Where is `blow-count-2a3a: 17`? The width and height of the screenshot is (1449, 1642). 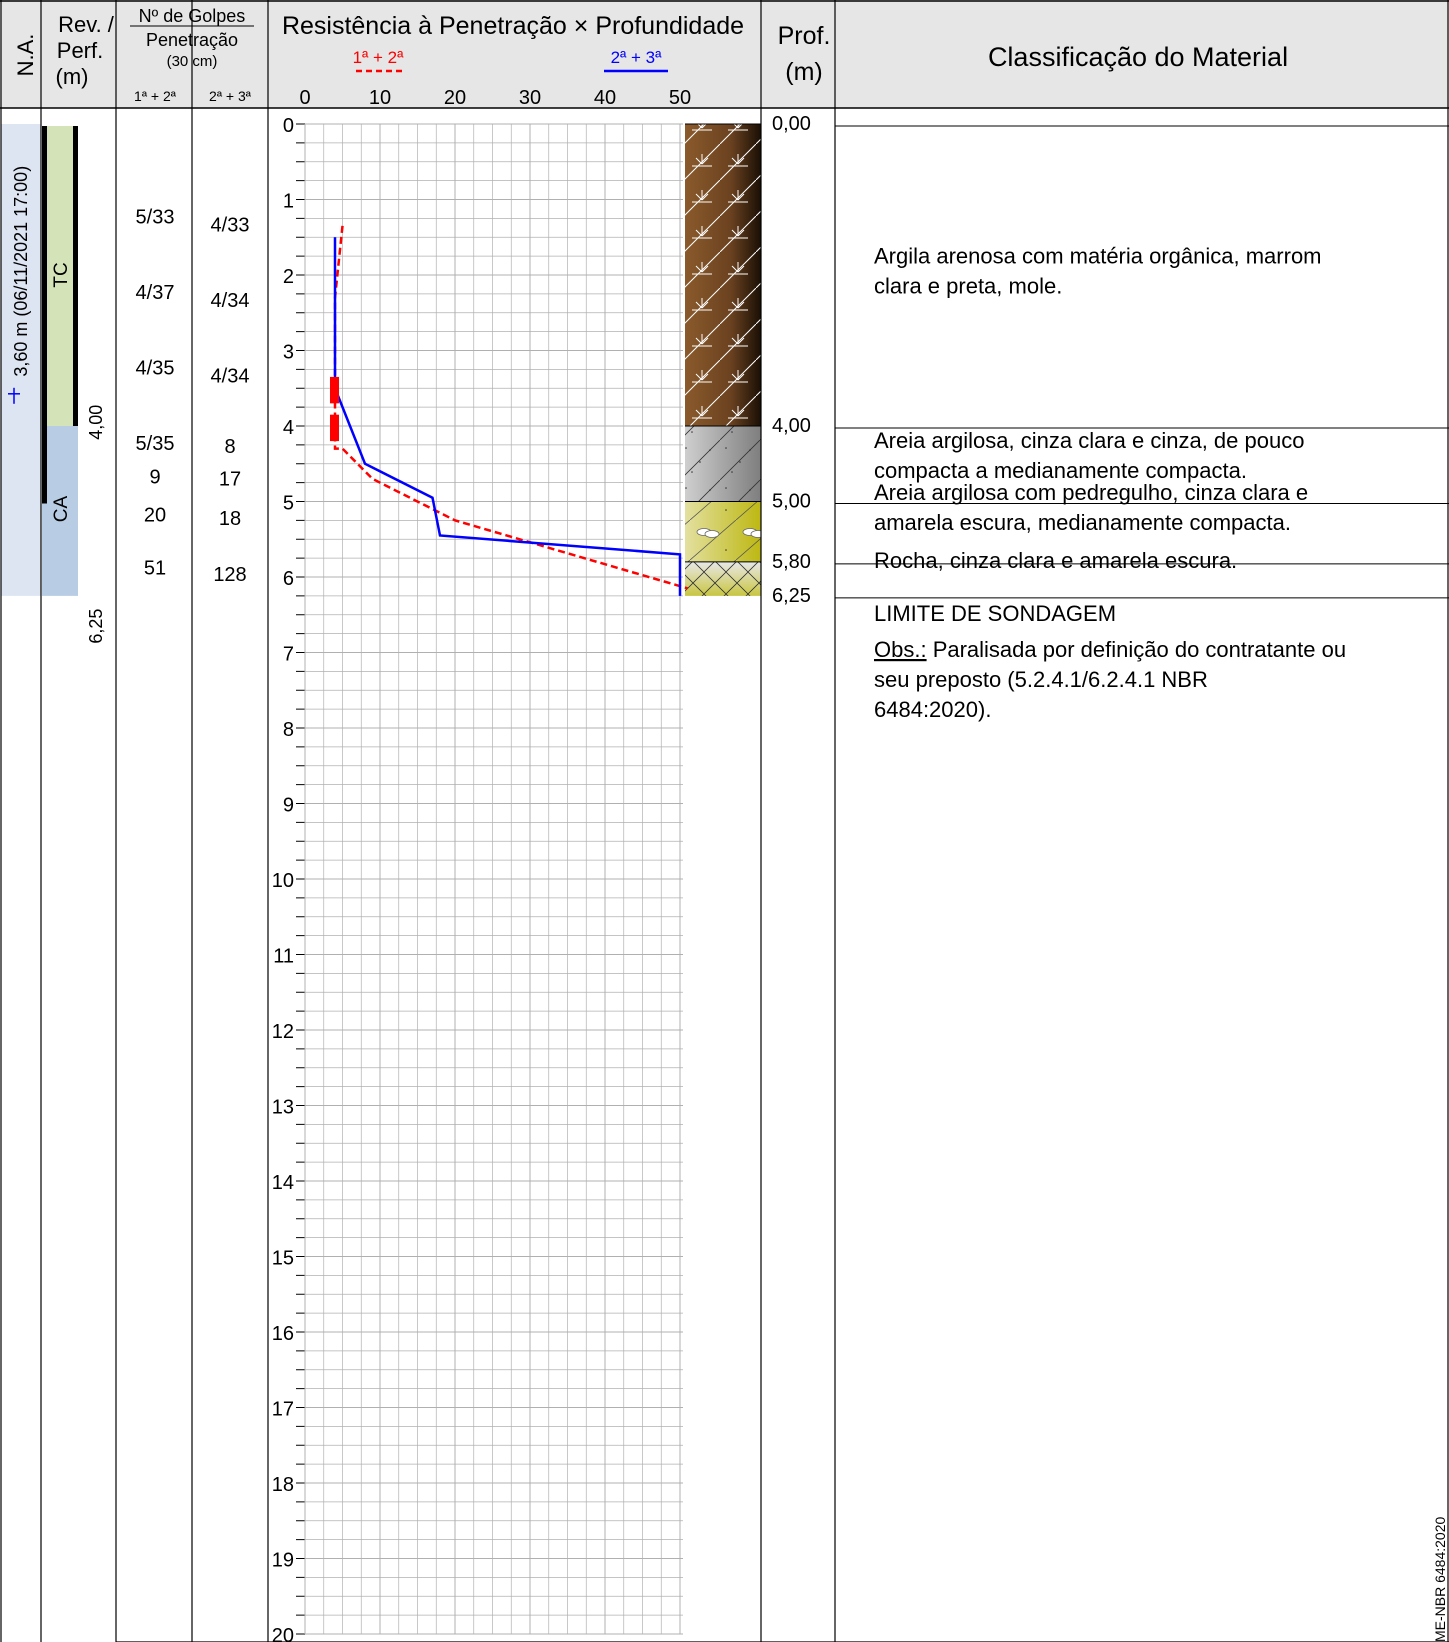
blow-count-2a3a: 17 is located at coordinates (230, 479).